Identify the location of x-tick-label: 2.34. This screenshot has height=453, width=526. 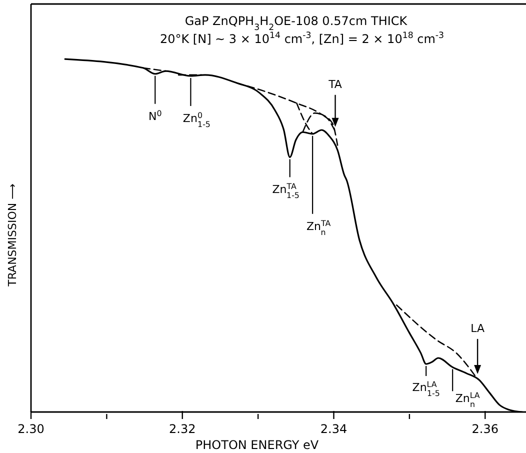
(334, 429).